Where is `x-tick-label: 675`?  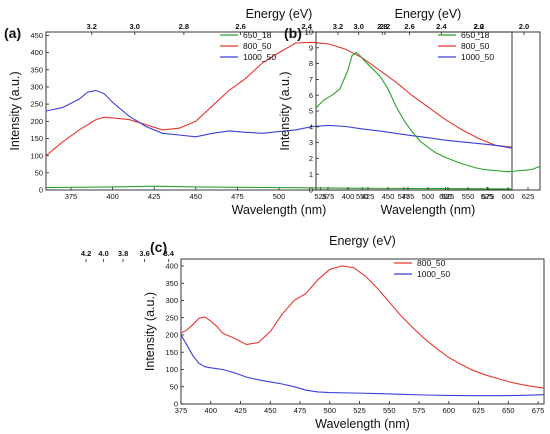
x-tick-label: 675 is located at coordinates (538, 410).